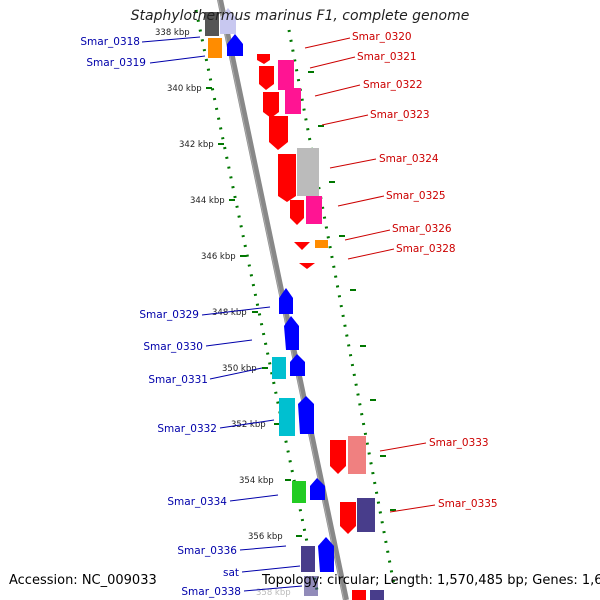 Image resolution: width=600 pixels, height=600 pixels. I want to click on gene-block-smar0319, so click(215, 48).